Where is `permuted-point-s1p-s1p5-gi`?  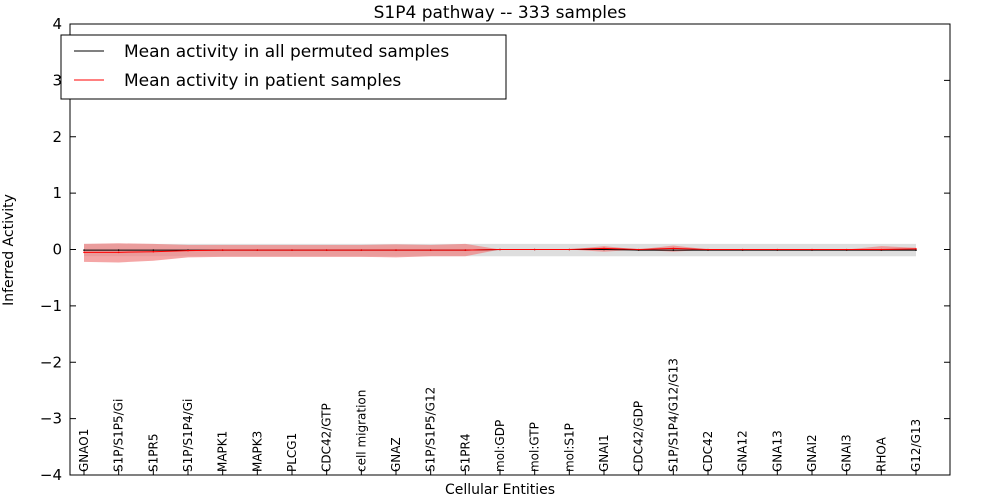
permuted-point-s1p-s1p5-gi is located at coordinates (118, 250).